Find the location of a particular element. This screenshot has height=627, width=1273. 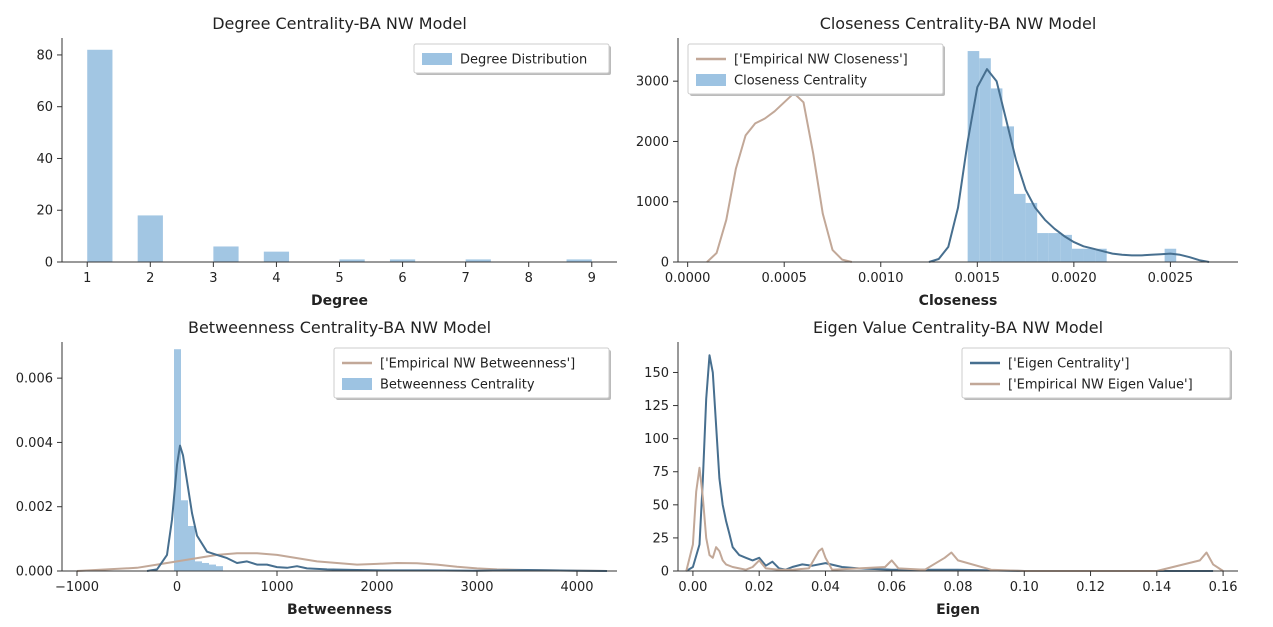

x-tick-label: 7 is located at coordinates (465, 278).